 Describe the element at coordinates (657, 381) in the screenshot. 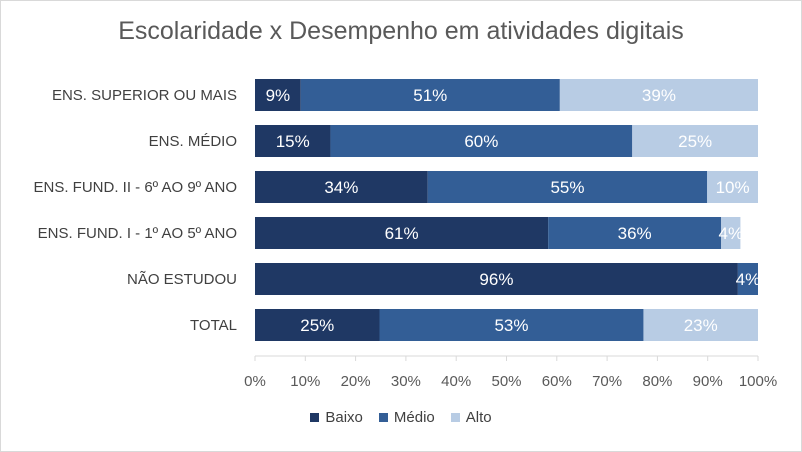

I see `x-tick-label: 80%` at that location.